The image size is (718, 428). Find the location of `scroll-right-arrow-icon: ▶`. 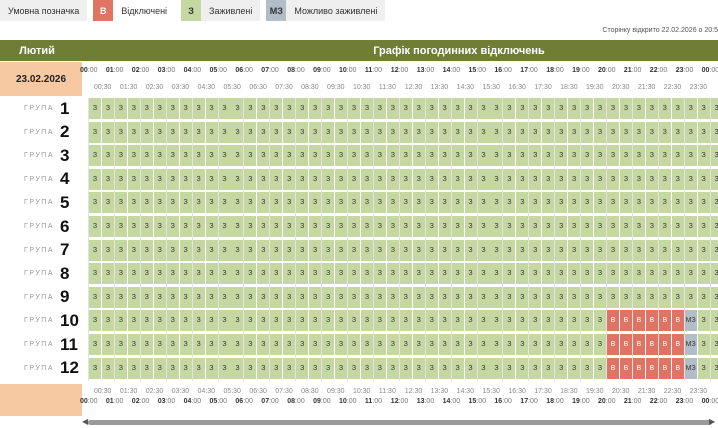

scroll-right-arrow-icon: ▶ is located at coordinates (712, 421).